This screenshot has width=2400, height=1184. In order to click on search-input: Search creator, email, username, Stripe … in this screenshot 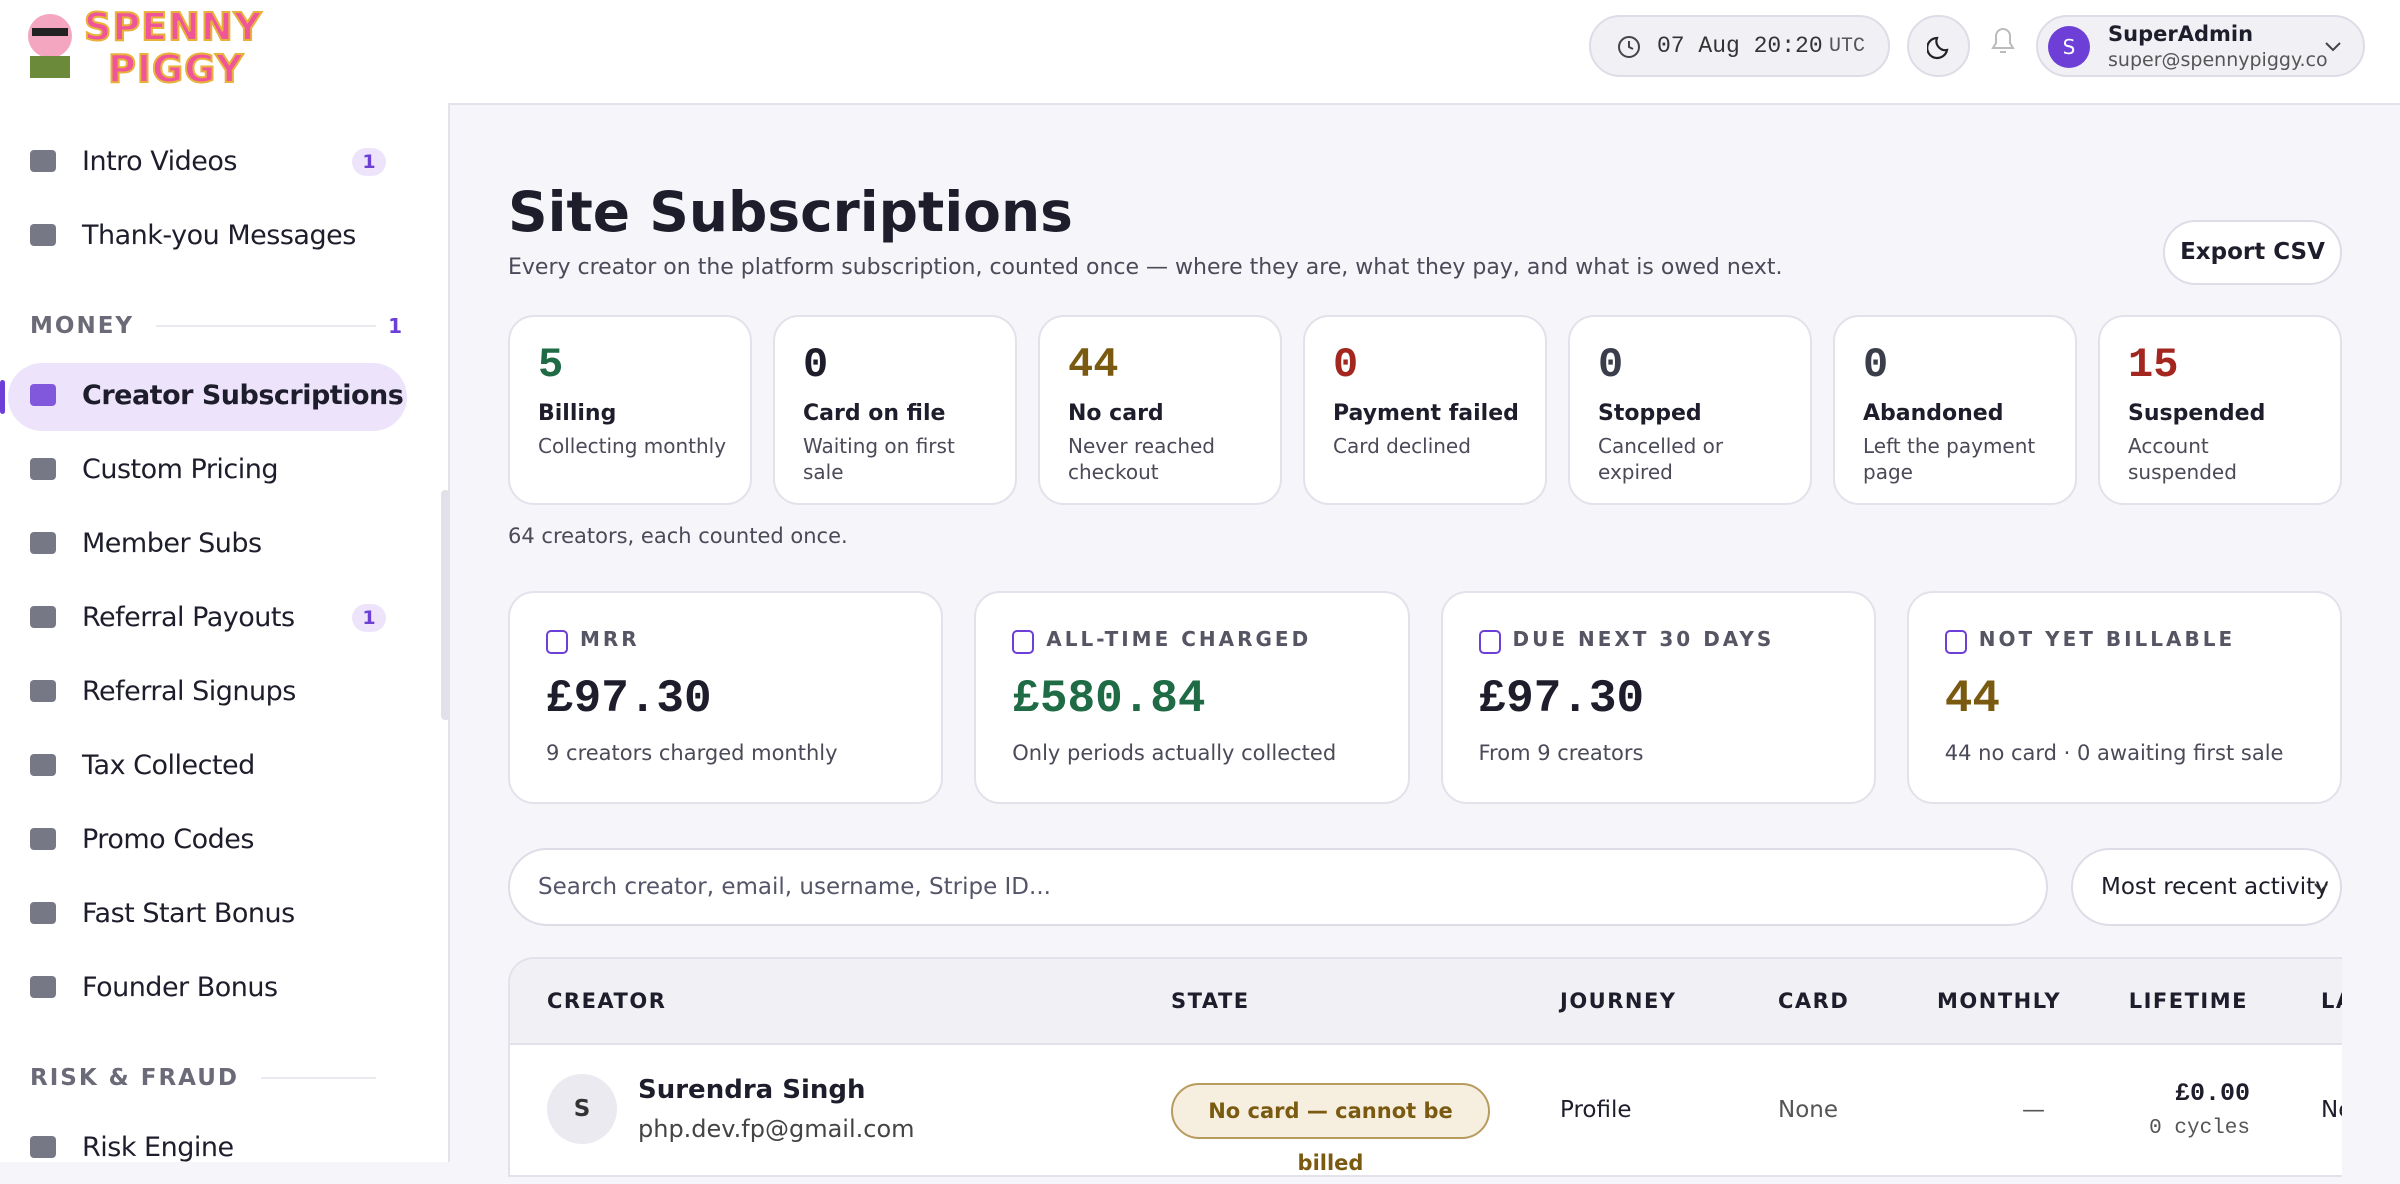, I will do `click(1278, 887)`.